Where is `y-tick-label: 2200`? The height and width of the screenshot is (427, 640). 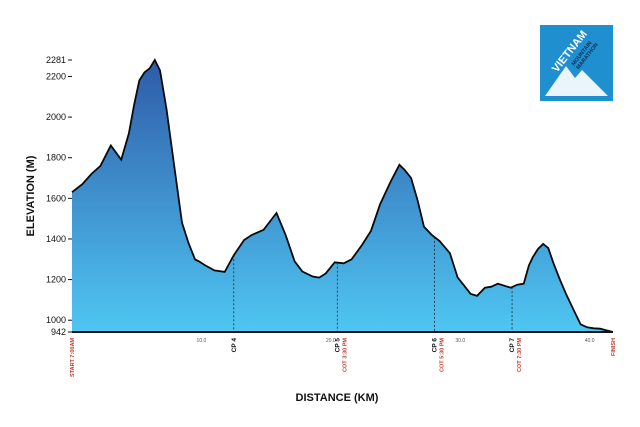
y-tick-label: 2200 is located at coordinates (56, 76).